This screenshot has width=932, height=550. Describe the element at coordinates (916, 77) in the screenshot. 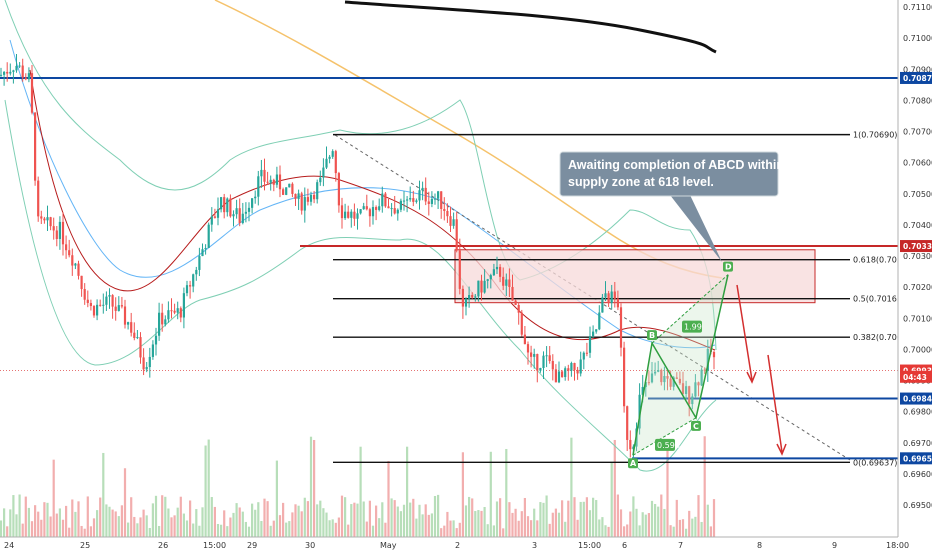

I see `price-badge: 0.70872` at that location.